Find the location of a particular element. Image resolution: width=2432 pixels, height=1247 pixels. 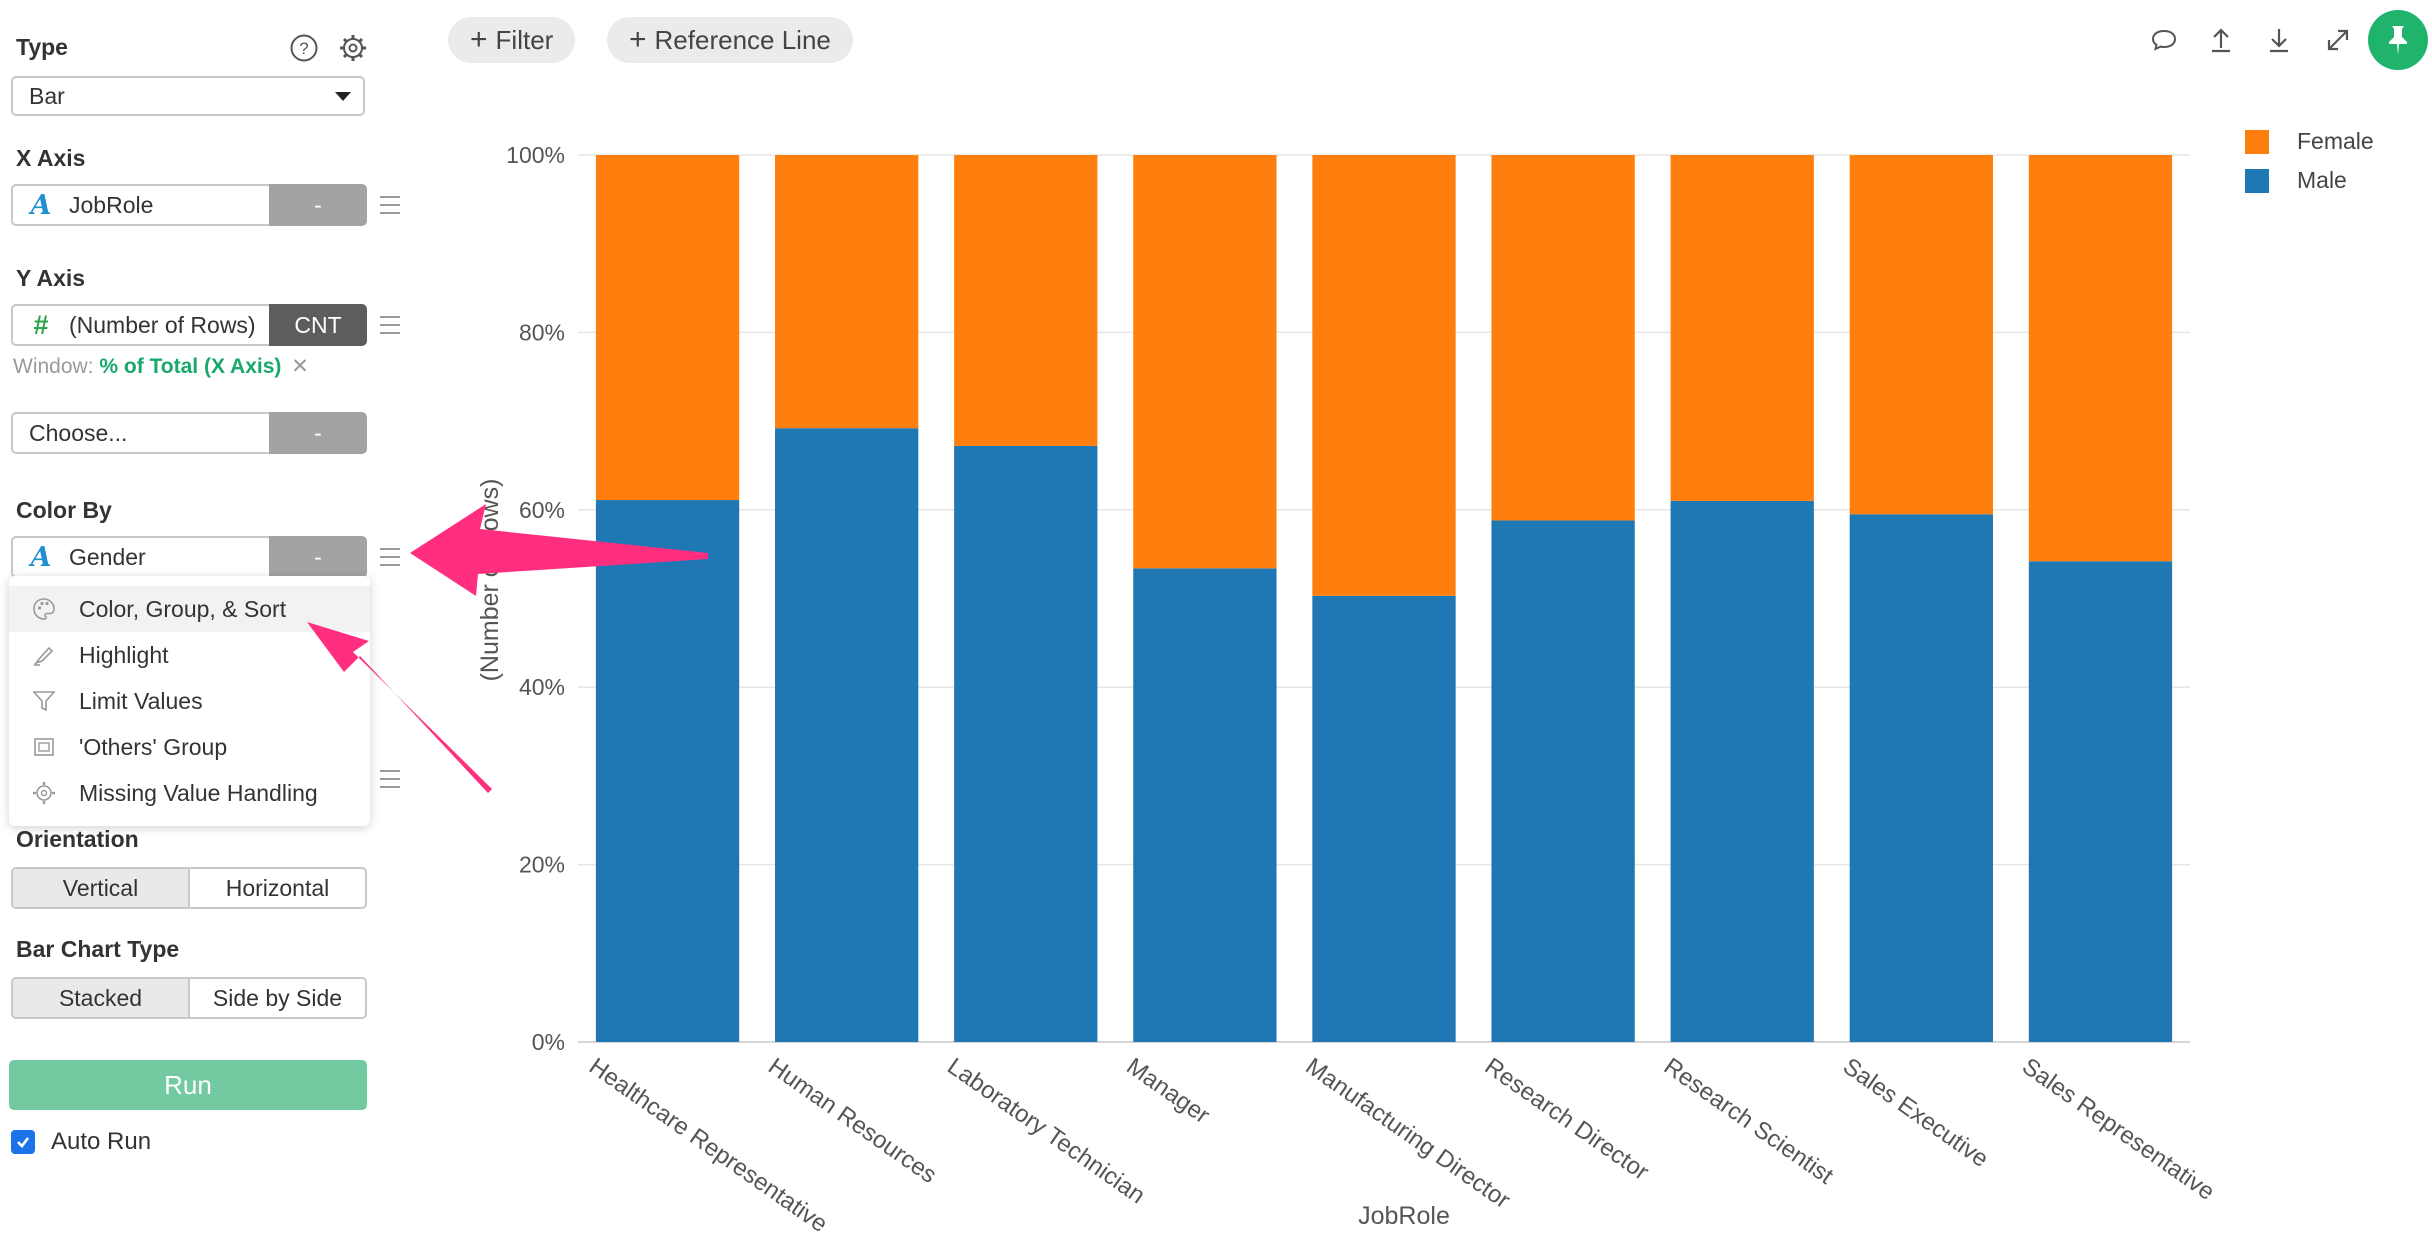

color-by-field: A Gender is located at coordinates (140, 557).